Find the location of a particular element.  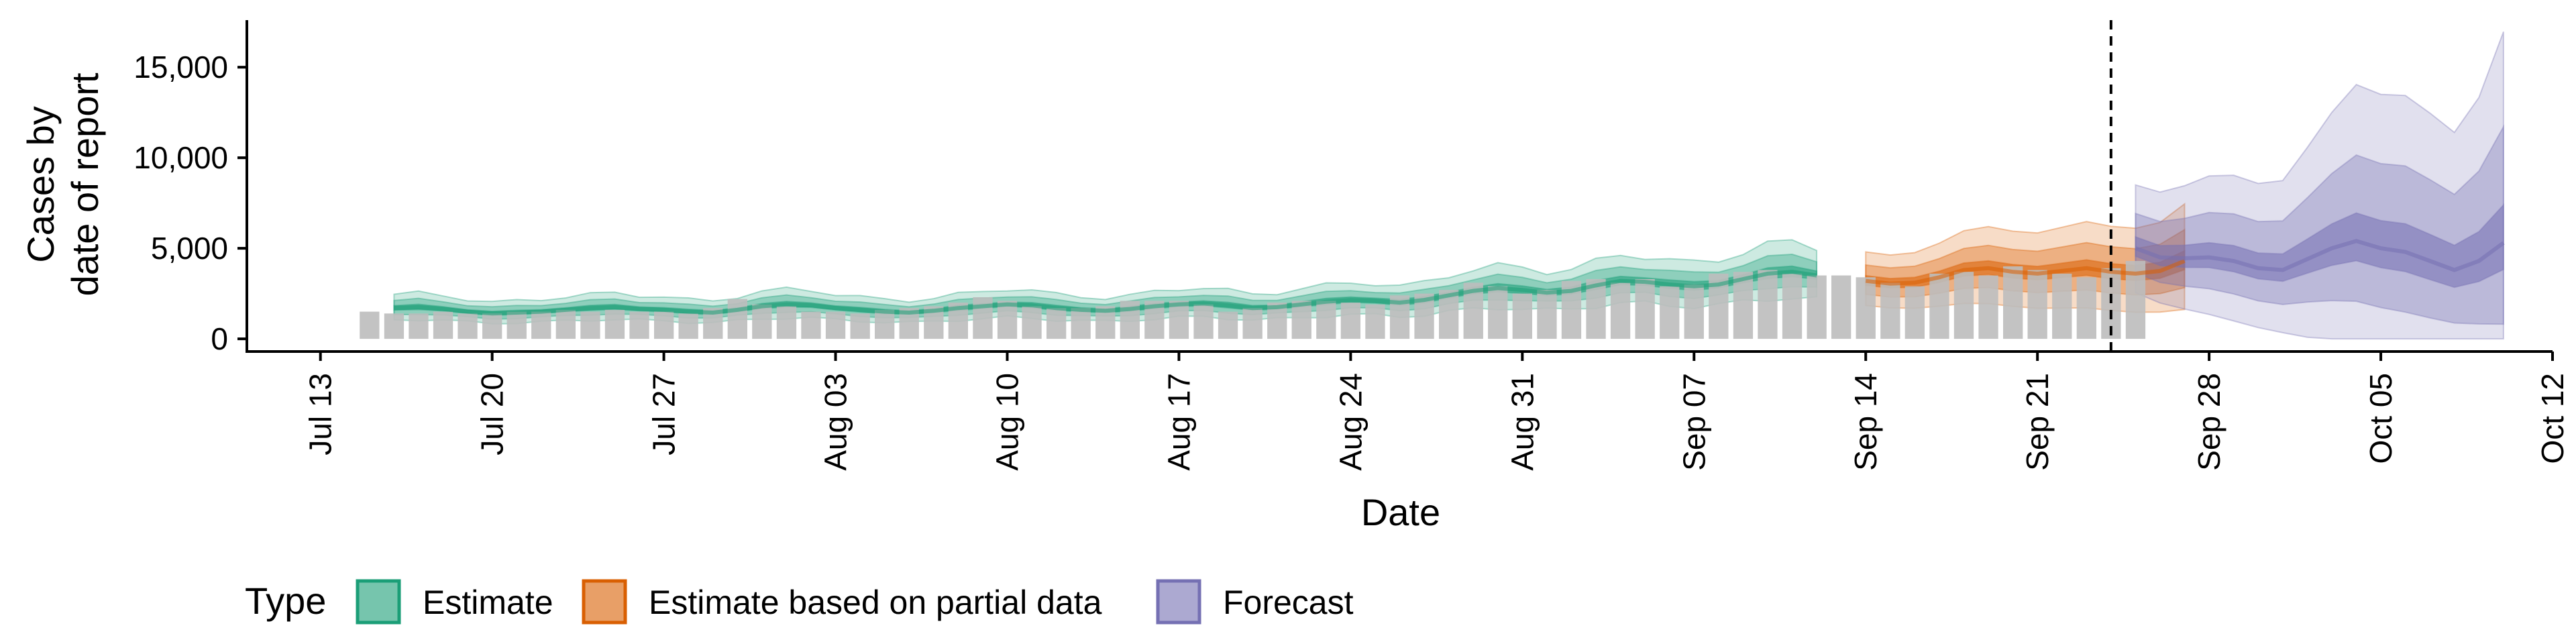

x-tick-label: Aug 17 is located at coordinates (1178, 422).